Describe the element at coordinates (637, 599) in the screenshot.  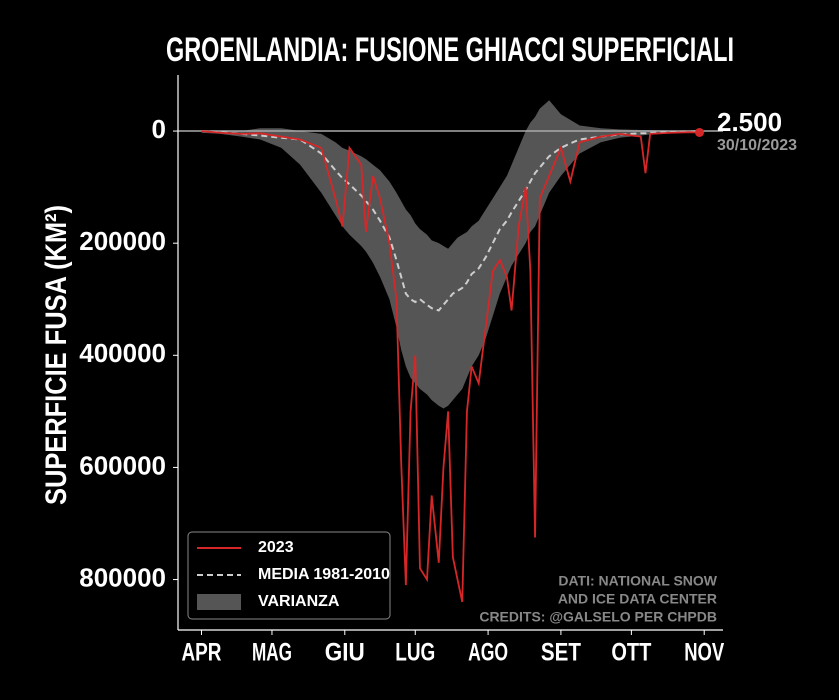
I see `credits: AND ICE DATA CENTER` at that location.